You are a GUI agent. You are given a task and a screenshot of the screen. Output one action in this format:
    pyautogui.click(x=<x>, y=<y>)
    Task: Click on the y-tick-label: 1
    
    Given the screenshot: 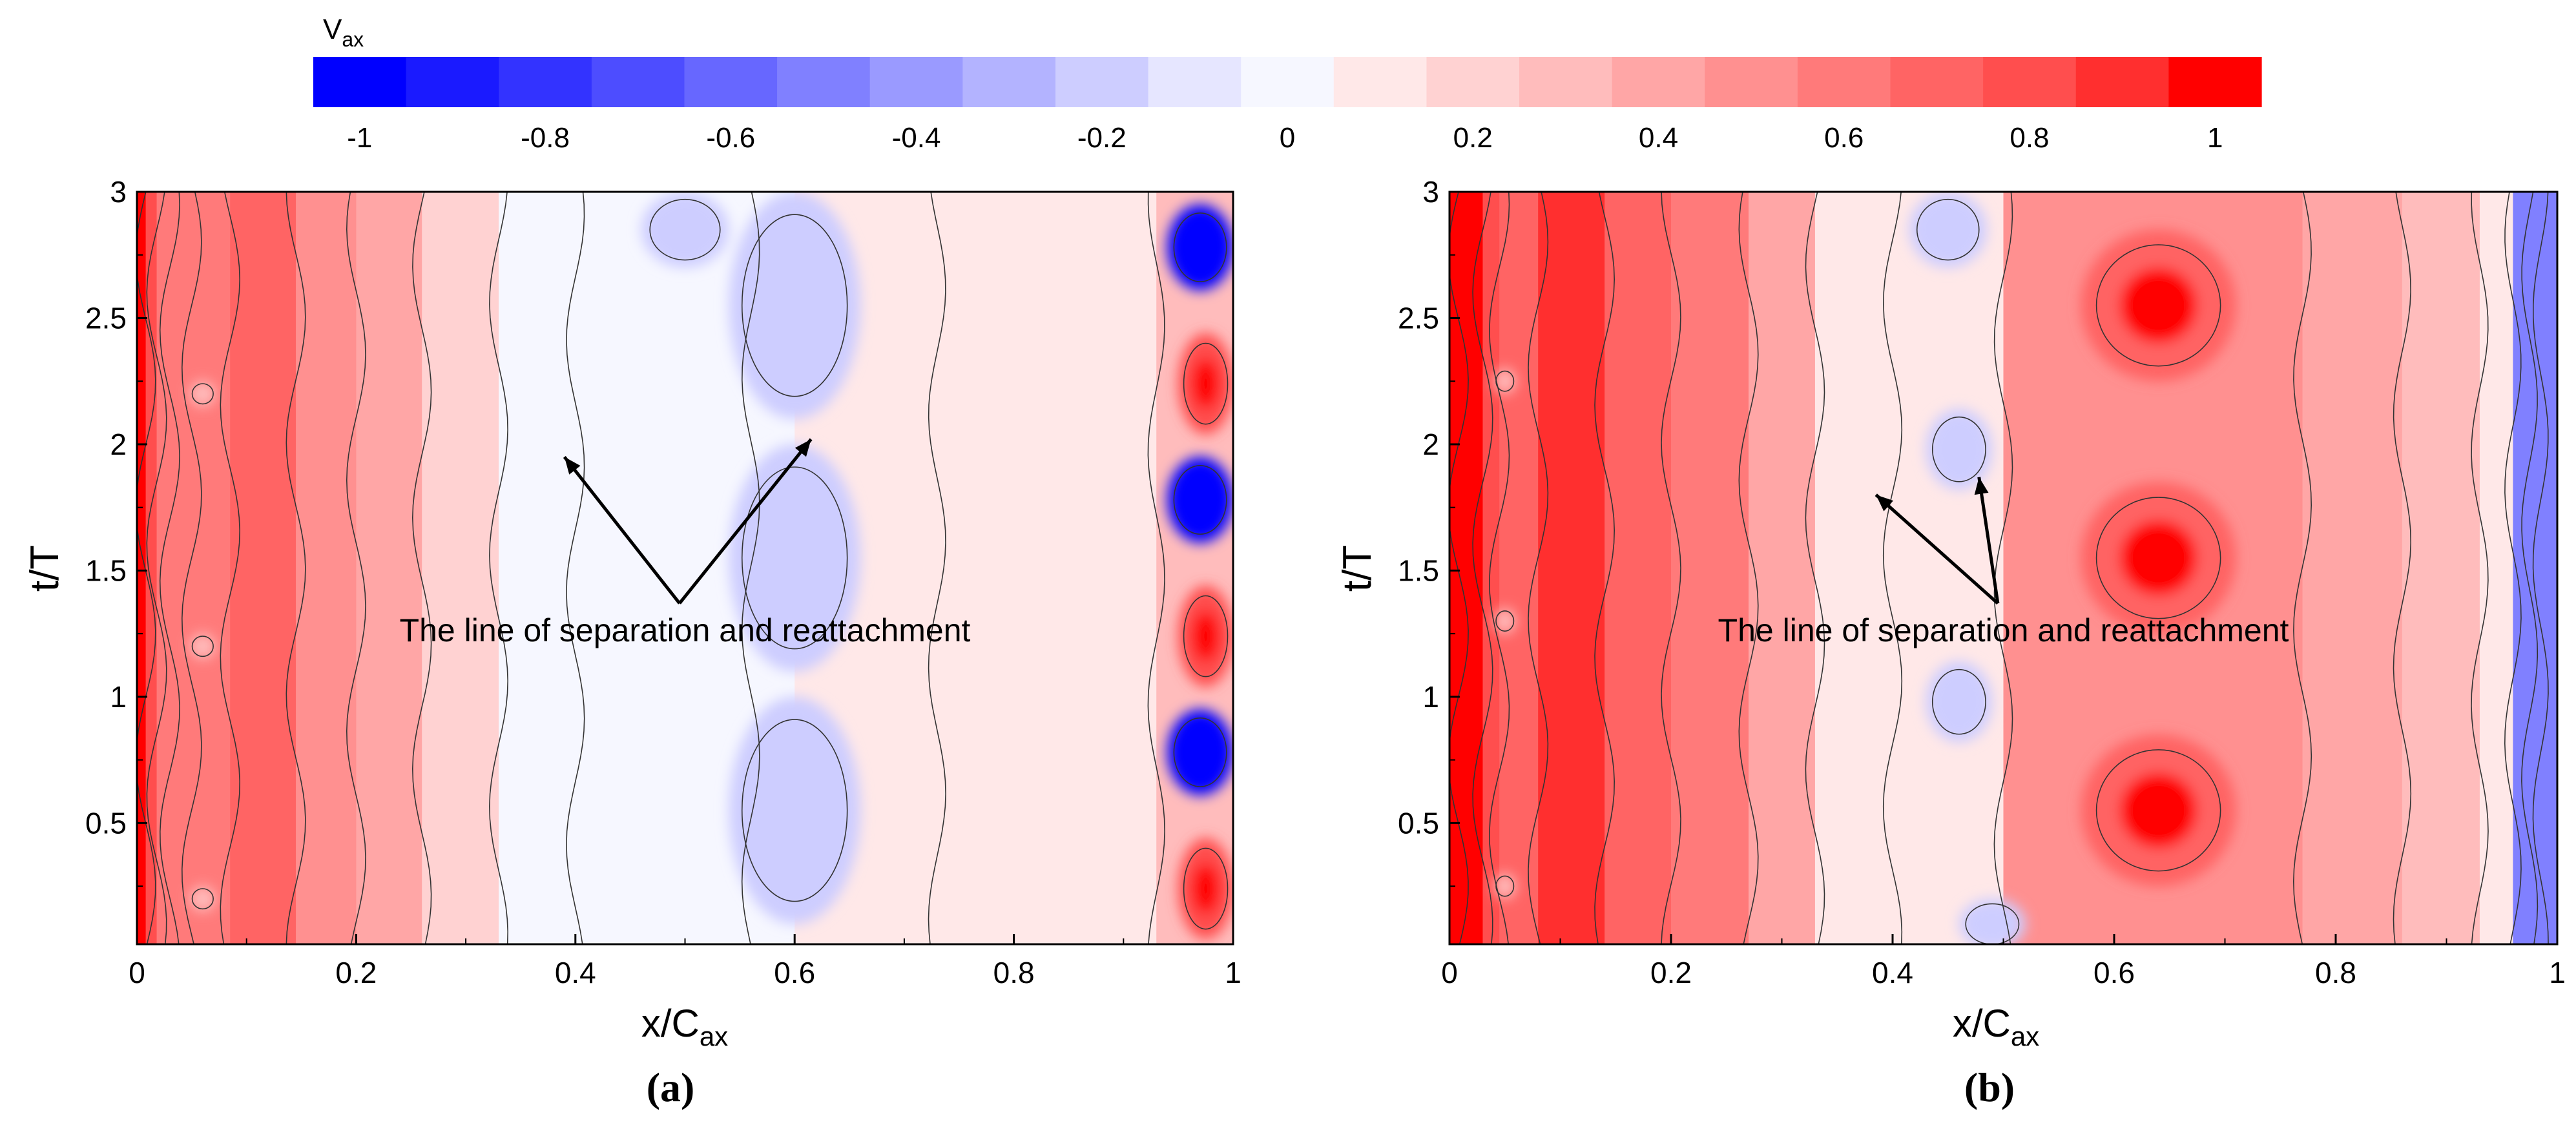 What is the action you would take?
    pyautogui.click(x=1430, y=697)
    